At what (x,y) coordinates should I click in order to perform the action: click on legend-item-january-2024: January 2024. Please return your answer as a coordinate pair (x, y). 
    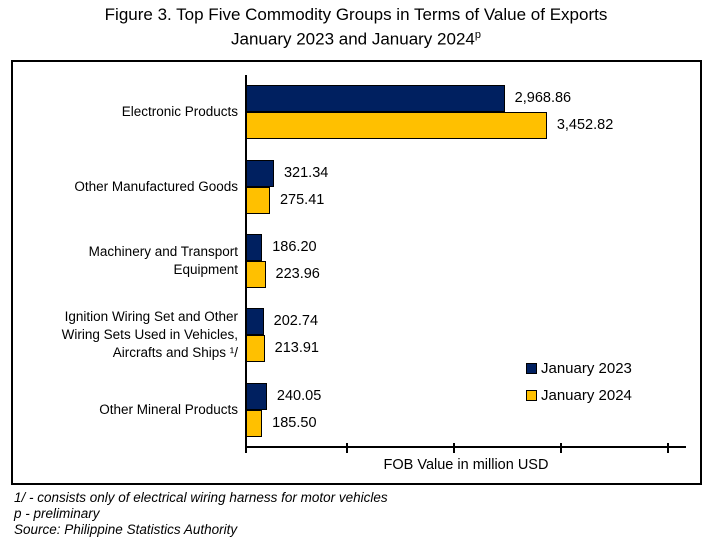
    Looking at the image, I should click on (579, 395).